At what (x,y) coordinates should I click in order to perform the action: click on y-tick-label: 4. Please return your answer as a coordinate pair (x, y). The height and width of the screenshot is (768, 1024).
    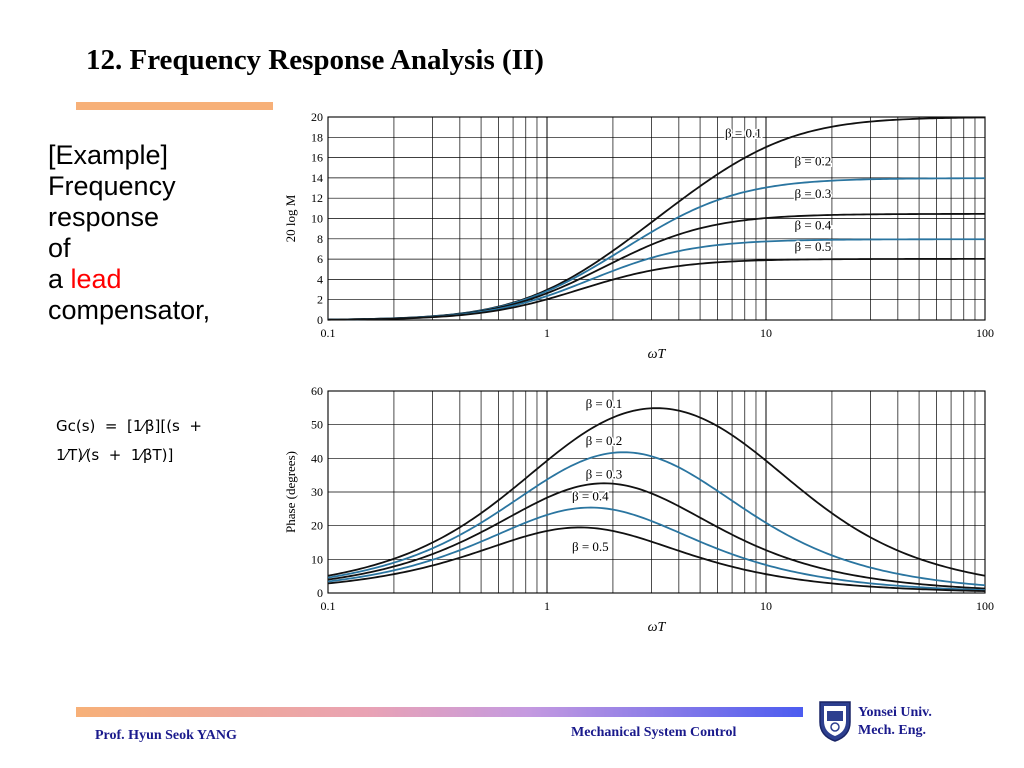
    Looking at the image, I should click on (320, 279).